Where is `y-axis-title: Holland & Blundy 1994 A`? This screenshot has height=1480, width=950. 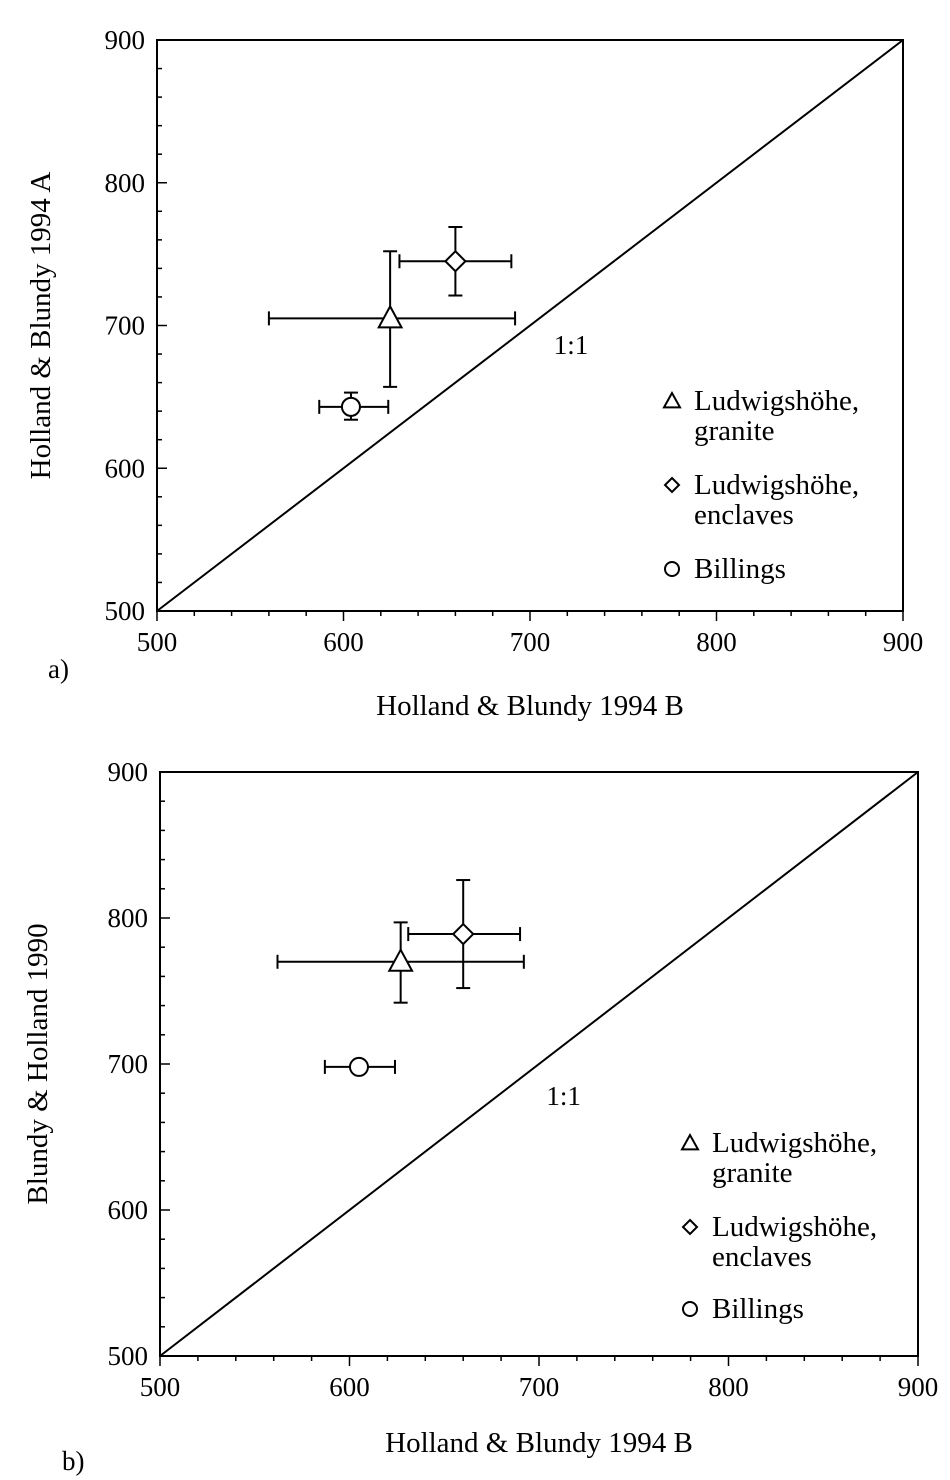 y-axis-title: Holland & Blundy 1994 A is located at coordinates (41, 326).